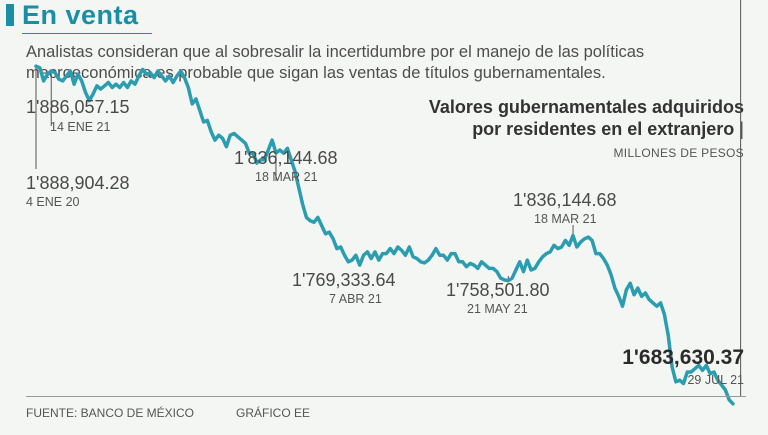 This screenshot has height=435, width=768. What do you see at coordinates (80, 127) in the screenshot?
I see `annotation-date: 14 ENE 21` at bounding box center [80, 127].